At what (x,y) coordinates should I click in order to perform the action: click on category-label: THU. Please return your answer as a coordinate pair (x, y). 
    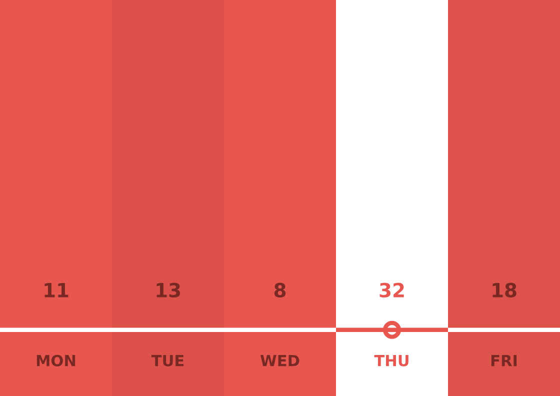
    Looking at the image, I should click on (391, 360).